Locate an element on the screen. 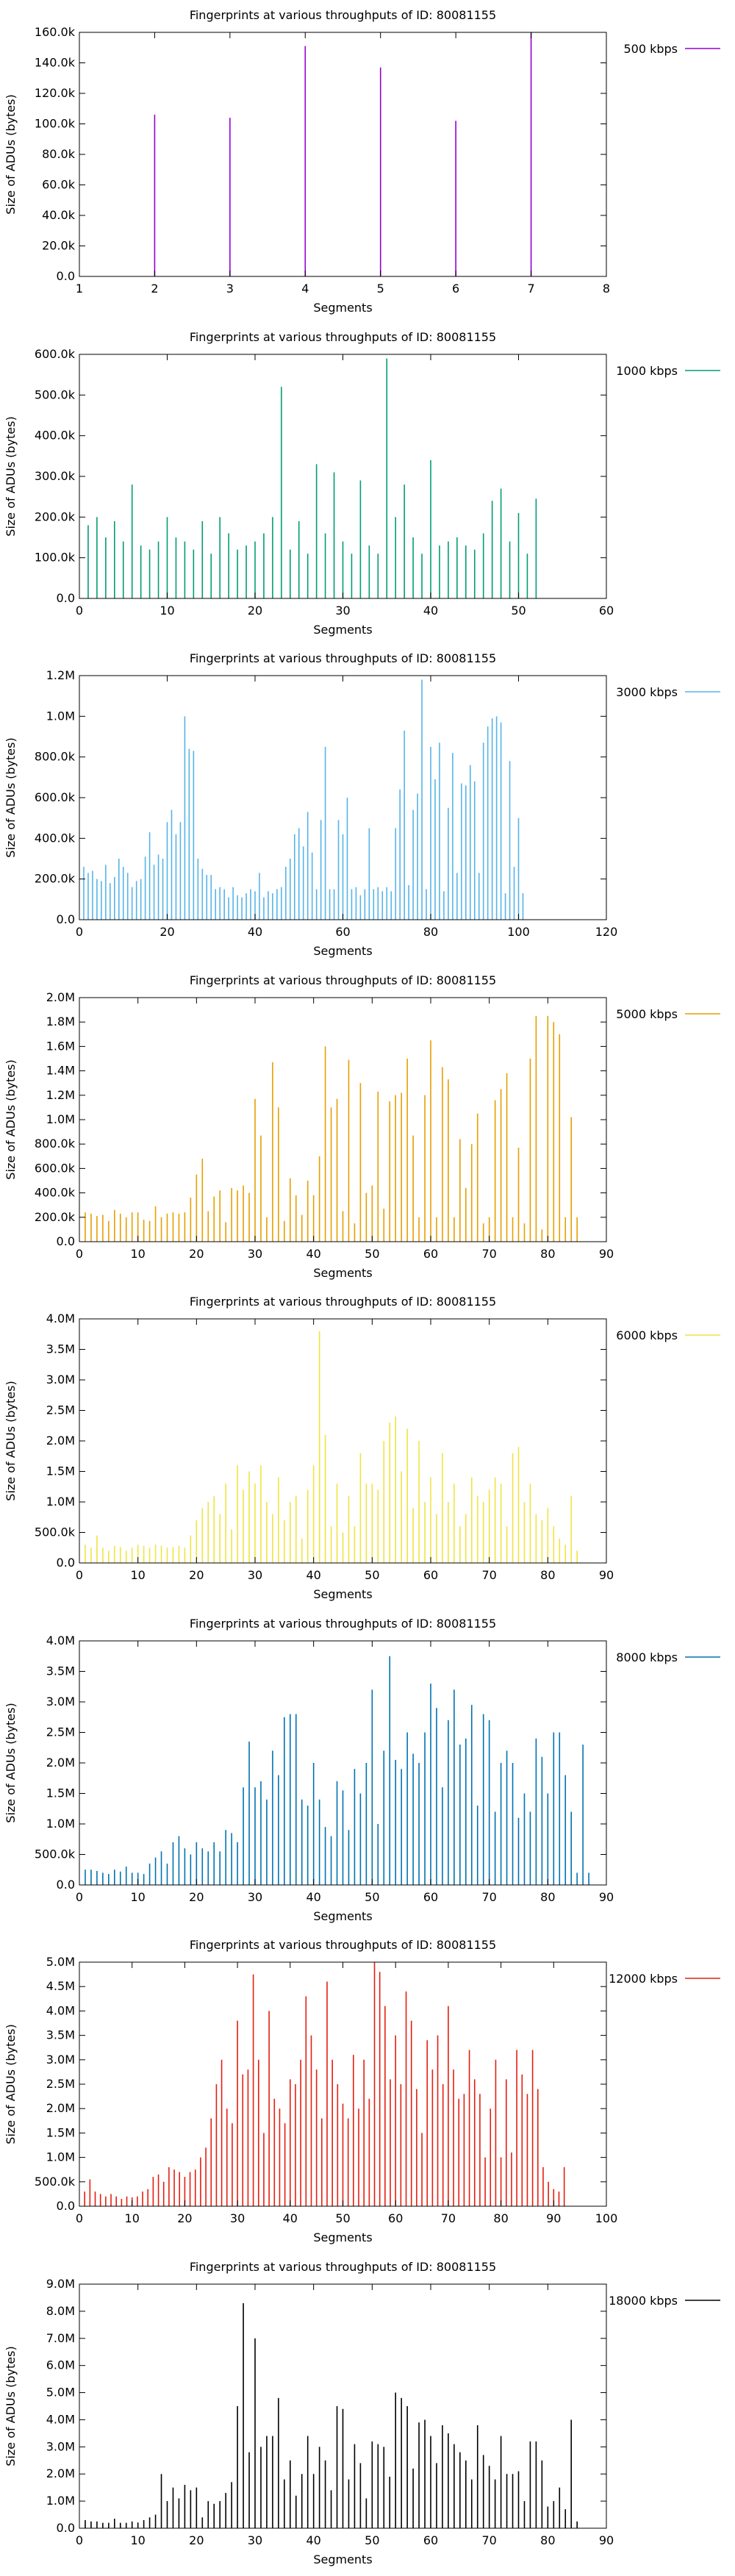  y-tick-label: 200.0k is located at coordinates (55, 1216).